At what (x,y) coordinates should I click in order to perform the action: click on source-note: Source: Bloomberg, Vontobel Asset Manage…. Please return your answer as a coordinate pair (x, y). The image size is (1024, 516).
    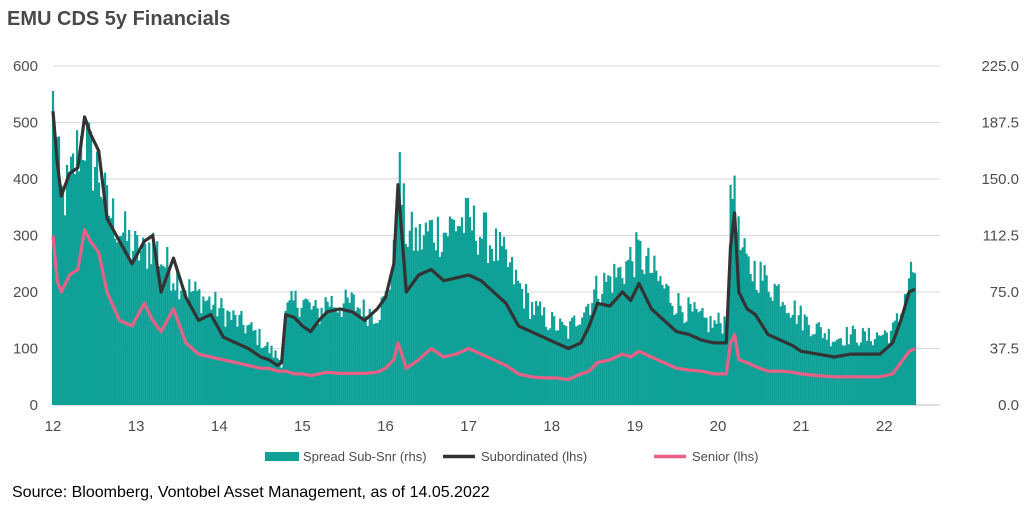
    Looking at the image, I should click on (251, 492).